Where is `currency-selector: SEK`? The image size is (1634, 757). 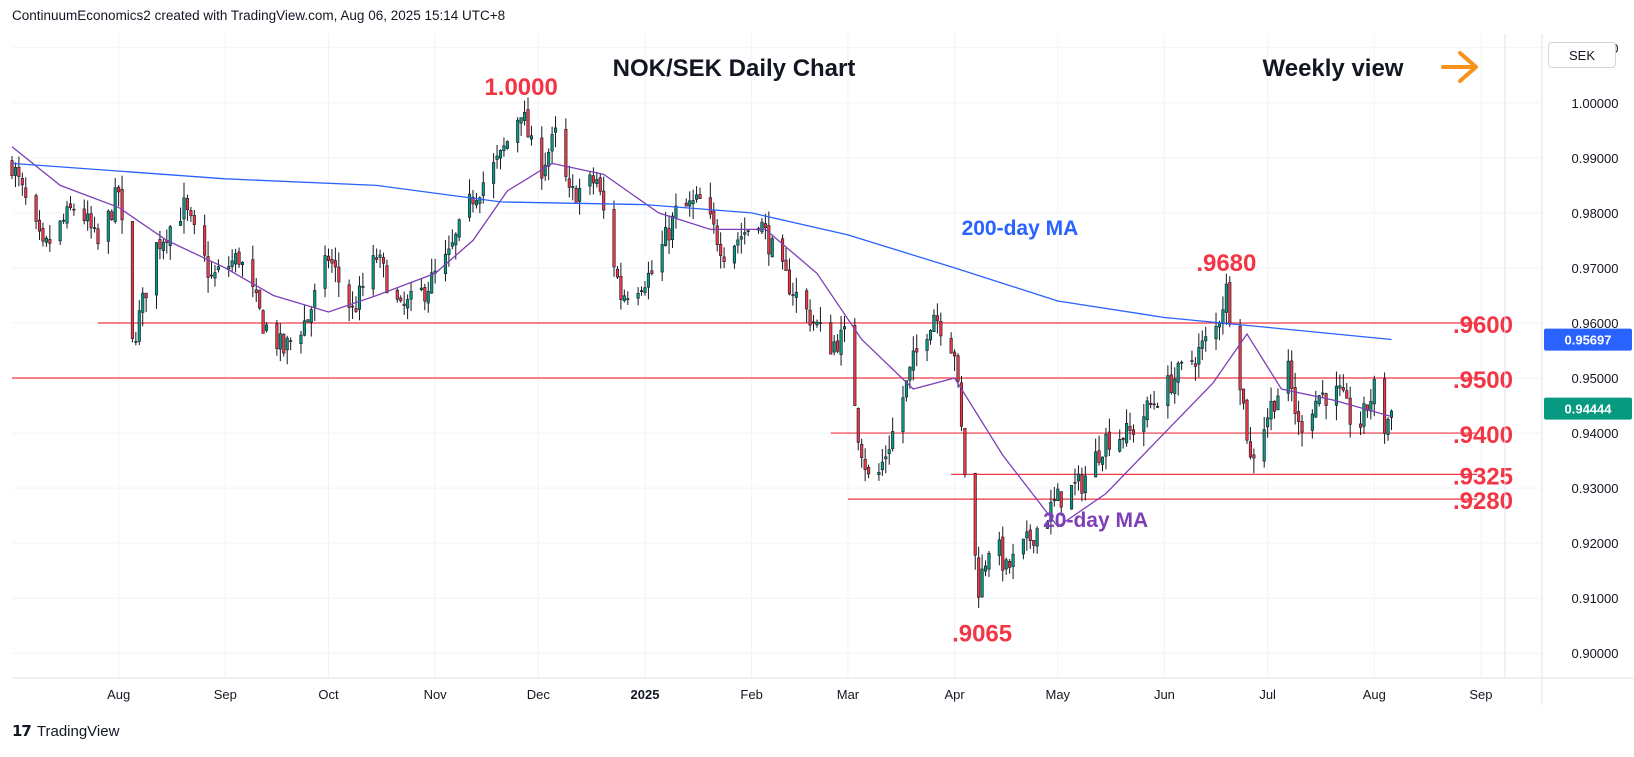 currency-selector: SEK is located at coordinates (1582, 55).